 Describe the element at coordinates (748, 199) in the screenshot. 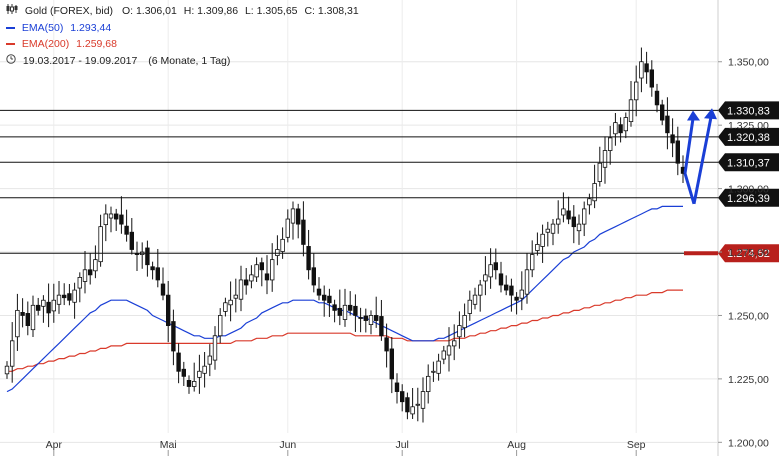

I see `level-price-label: 1.296,39` at that location.